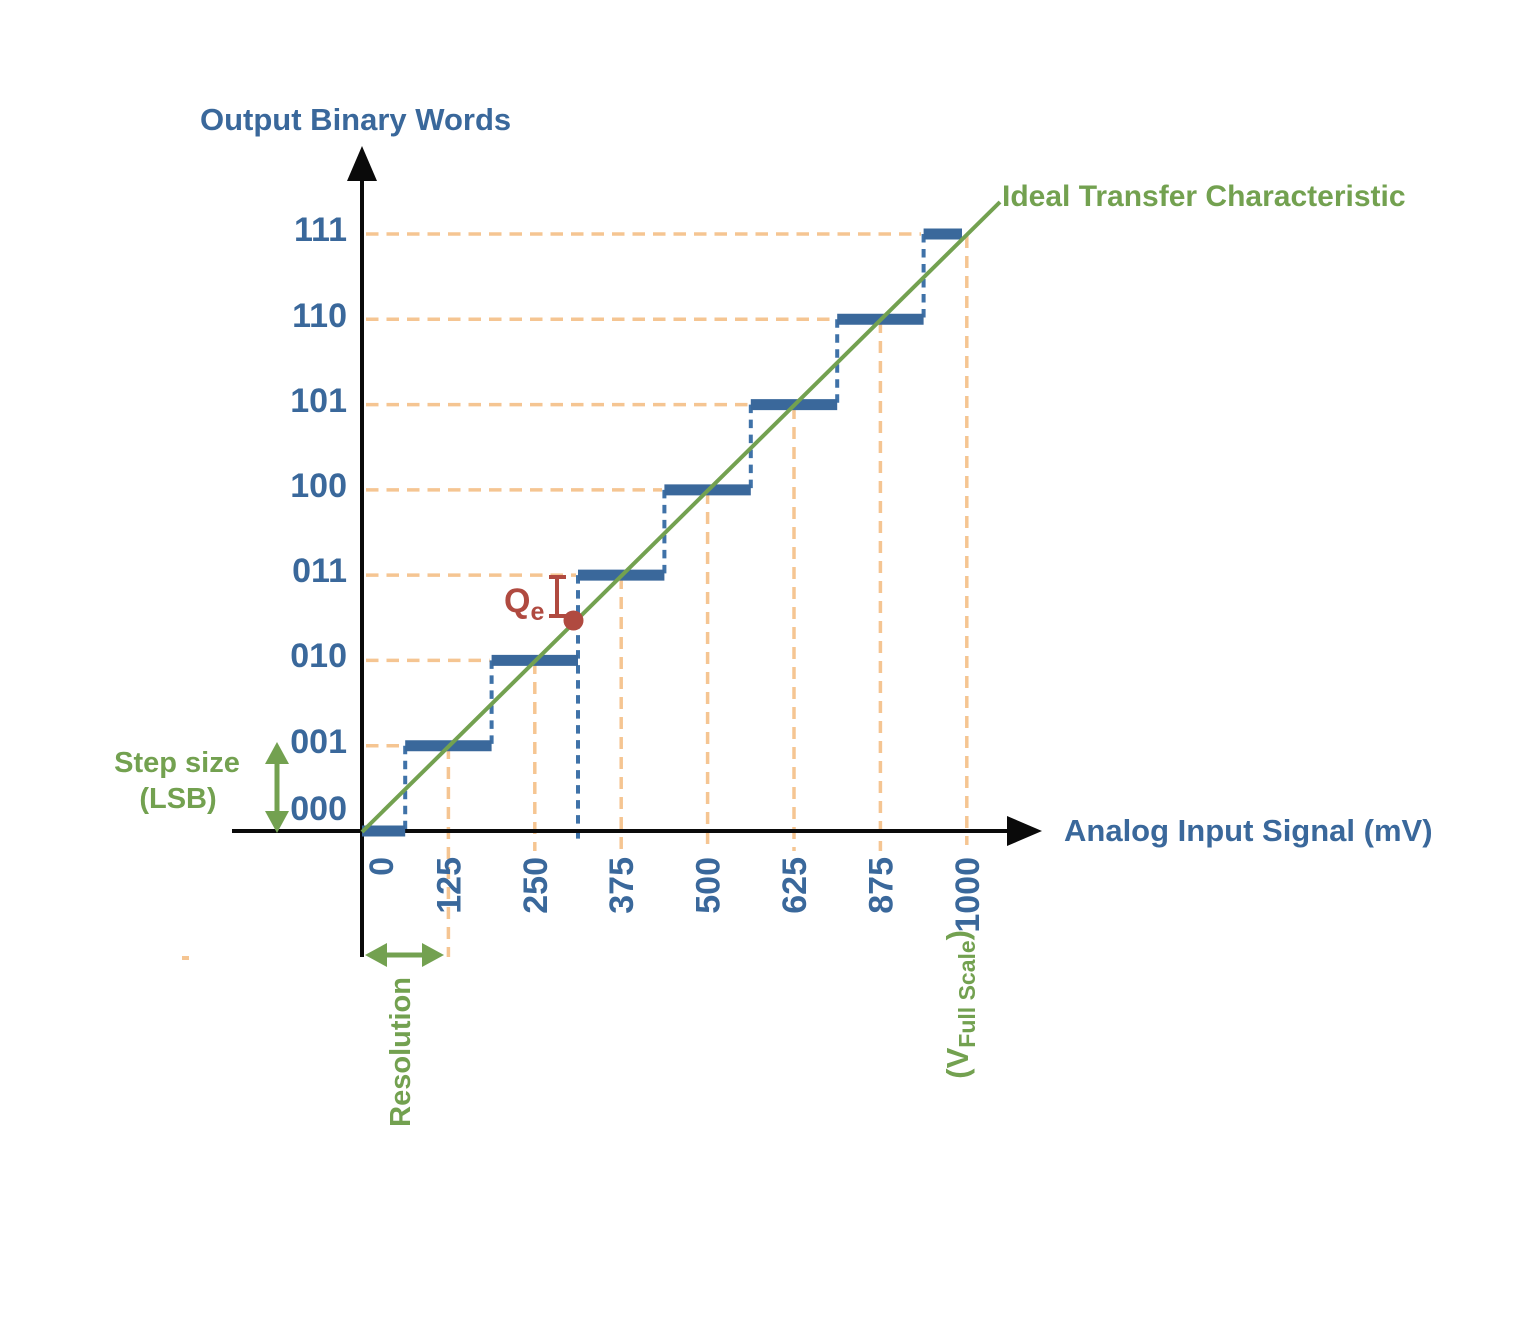 This screenshot has width=1536, height=1325. Describe the element at coordinates (957, 1062) in the screenshot. I see `vfs-open: (V` at that location.